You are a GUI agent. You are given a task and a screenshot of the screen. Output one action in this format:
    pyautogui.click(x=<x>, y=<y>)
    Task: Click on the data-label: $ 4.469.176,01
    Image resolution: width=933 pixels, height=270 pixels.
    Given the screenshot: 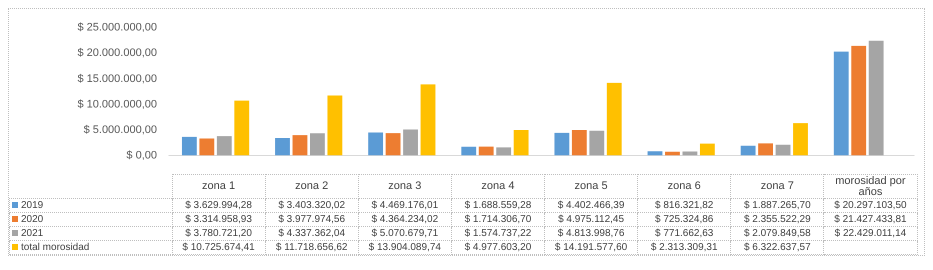 What is the action you would take?
    pyautogui.click(x=405, y=205)
    